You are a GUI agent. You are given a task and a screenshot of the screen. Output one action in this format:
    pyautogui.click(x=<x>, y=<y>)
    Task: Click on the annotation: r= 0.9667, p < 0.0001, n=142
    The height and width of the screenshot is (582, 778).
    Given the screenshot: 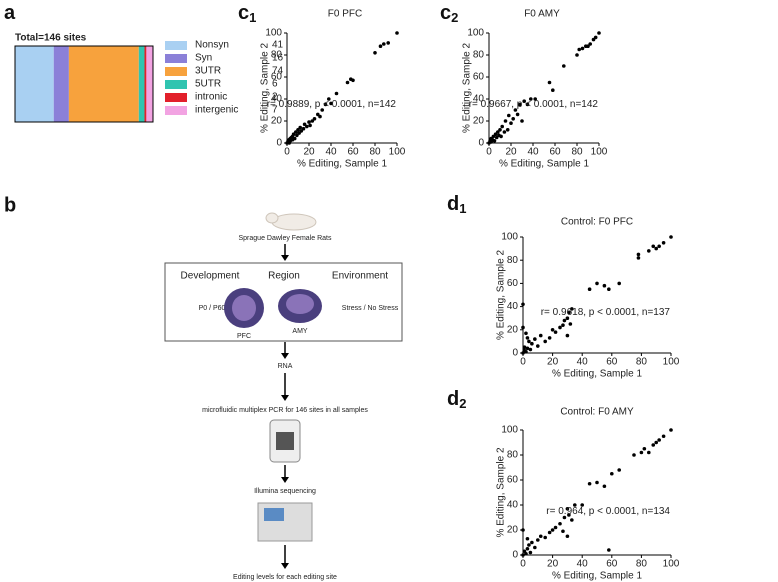 What is the action you would take?
    pyautogui.click(x=534, y=104)
    